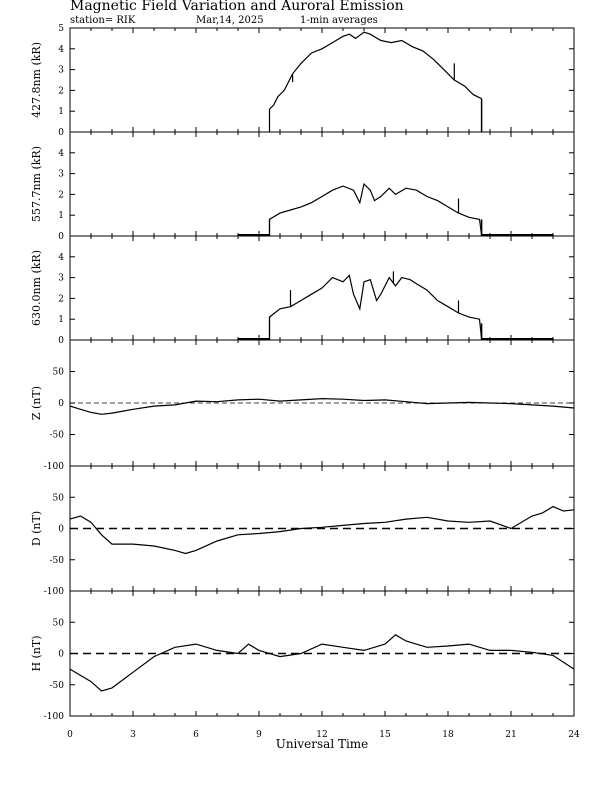 Image resolution: width=612 pixels, height=792 pixels. Describe the element at coordinates (133, 735) in the screenshot. I see `x-tick-label: 3` at that location.